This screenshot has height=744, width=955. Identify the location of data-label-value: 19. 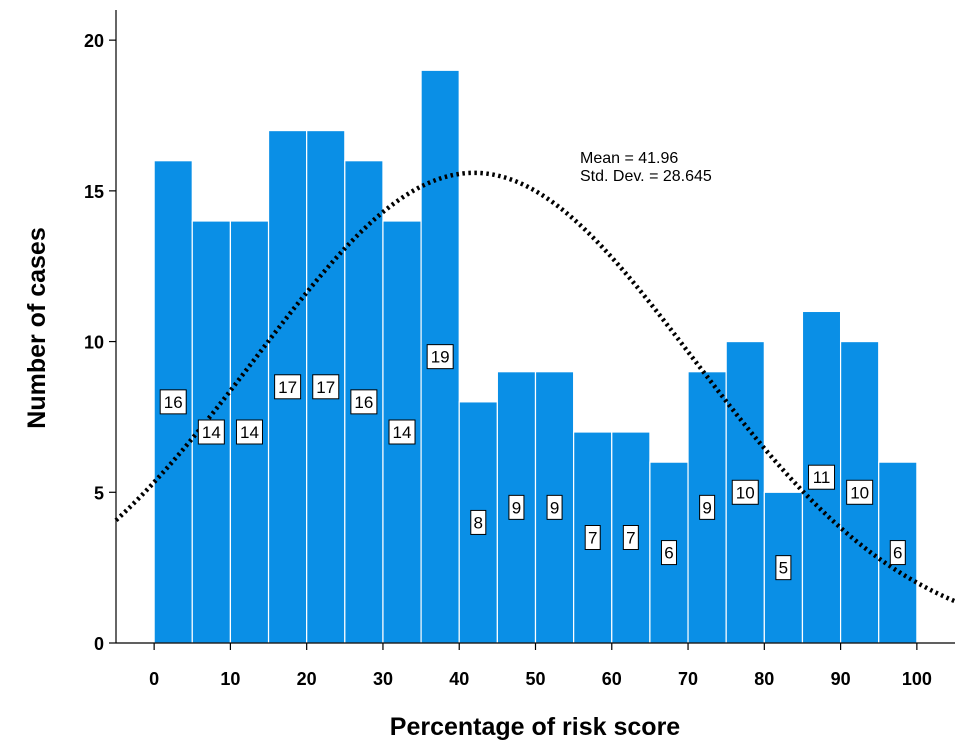
(440, 357).